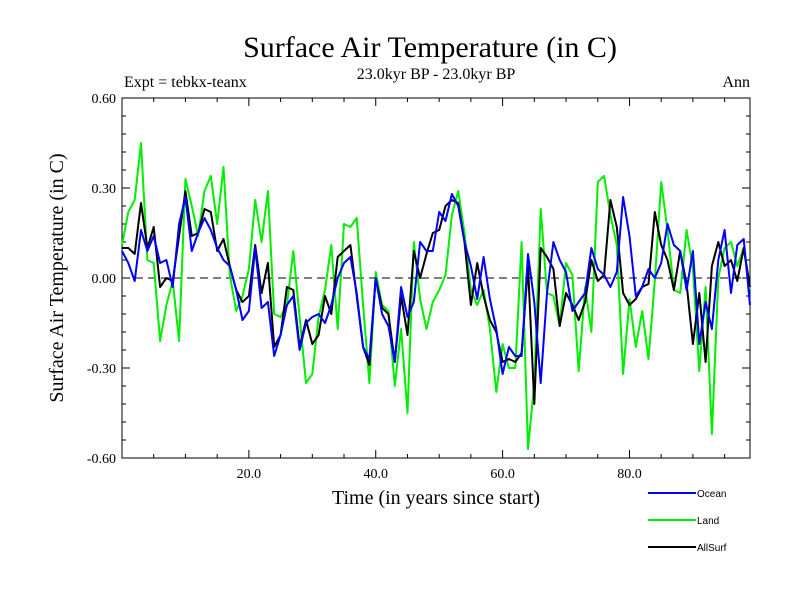 The width and height of the screenshot is (800, 600). Describe the element at coordinates (185, 82) in the screenshot. I see `experiment-label: Expt = tebkx-teanx` at that location.